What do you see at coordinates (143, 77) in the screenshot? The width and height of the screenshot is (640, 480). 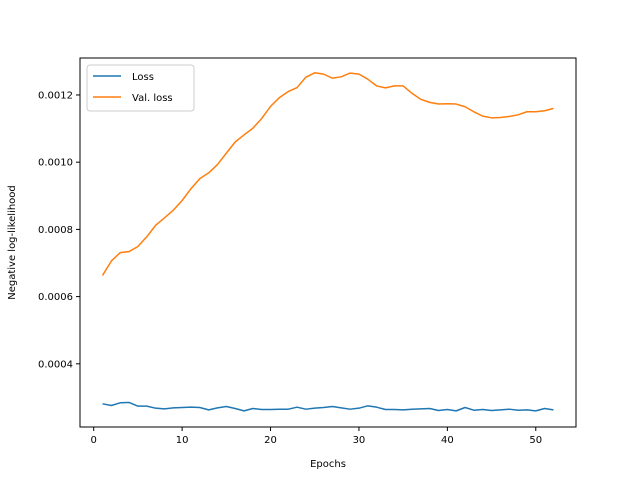 I see `legend-label-loss: Loss` at bounding box center [143, 77].